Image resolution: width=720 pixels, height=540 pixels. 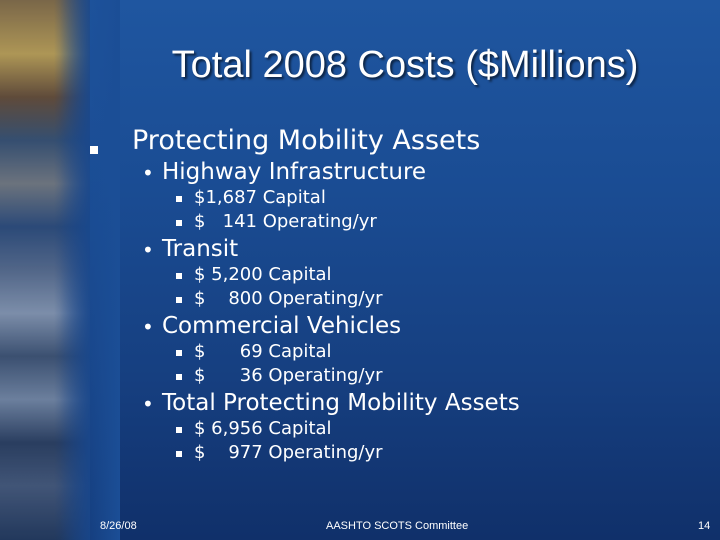 I want to click on highway-capital: $1,687 Capital, so click(x=260, y=197).